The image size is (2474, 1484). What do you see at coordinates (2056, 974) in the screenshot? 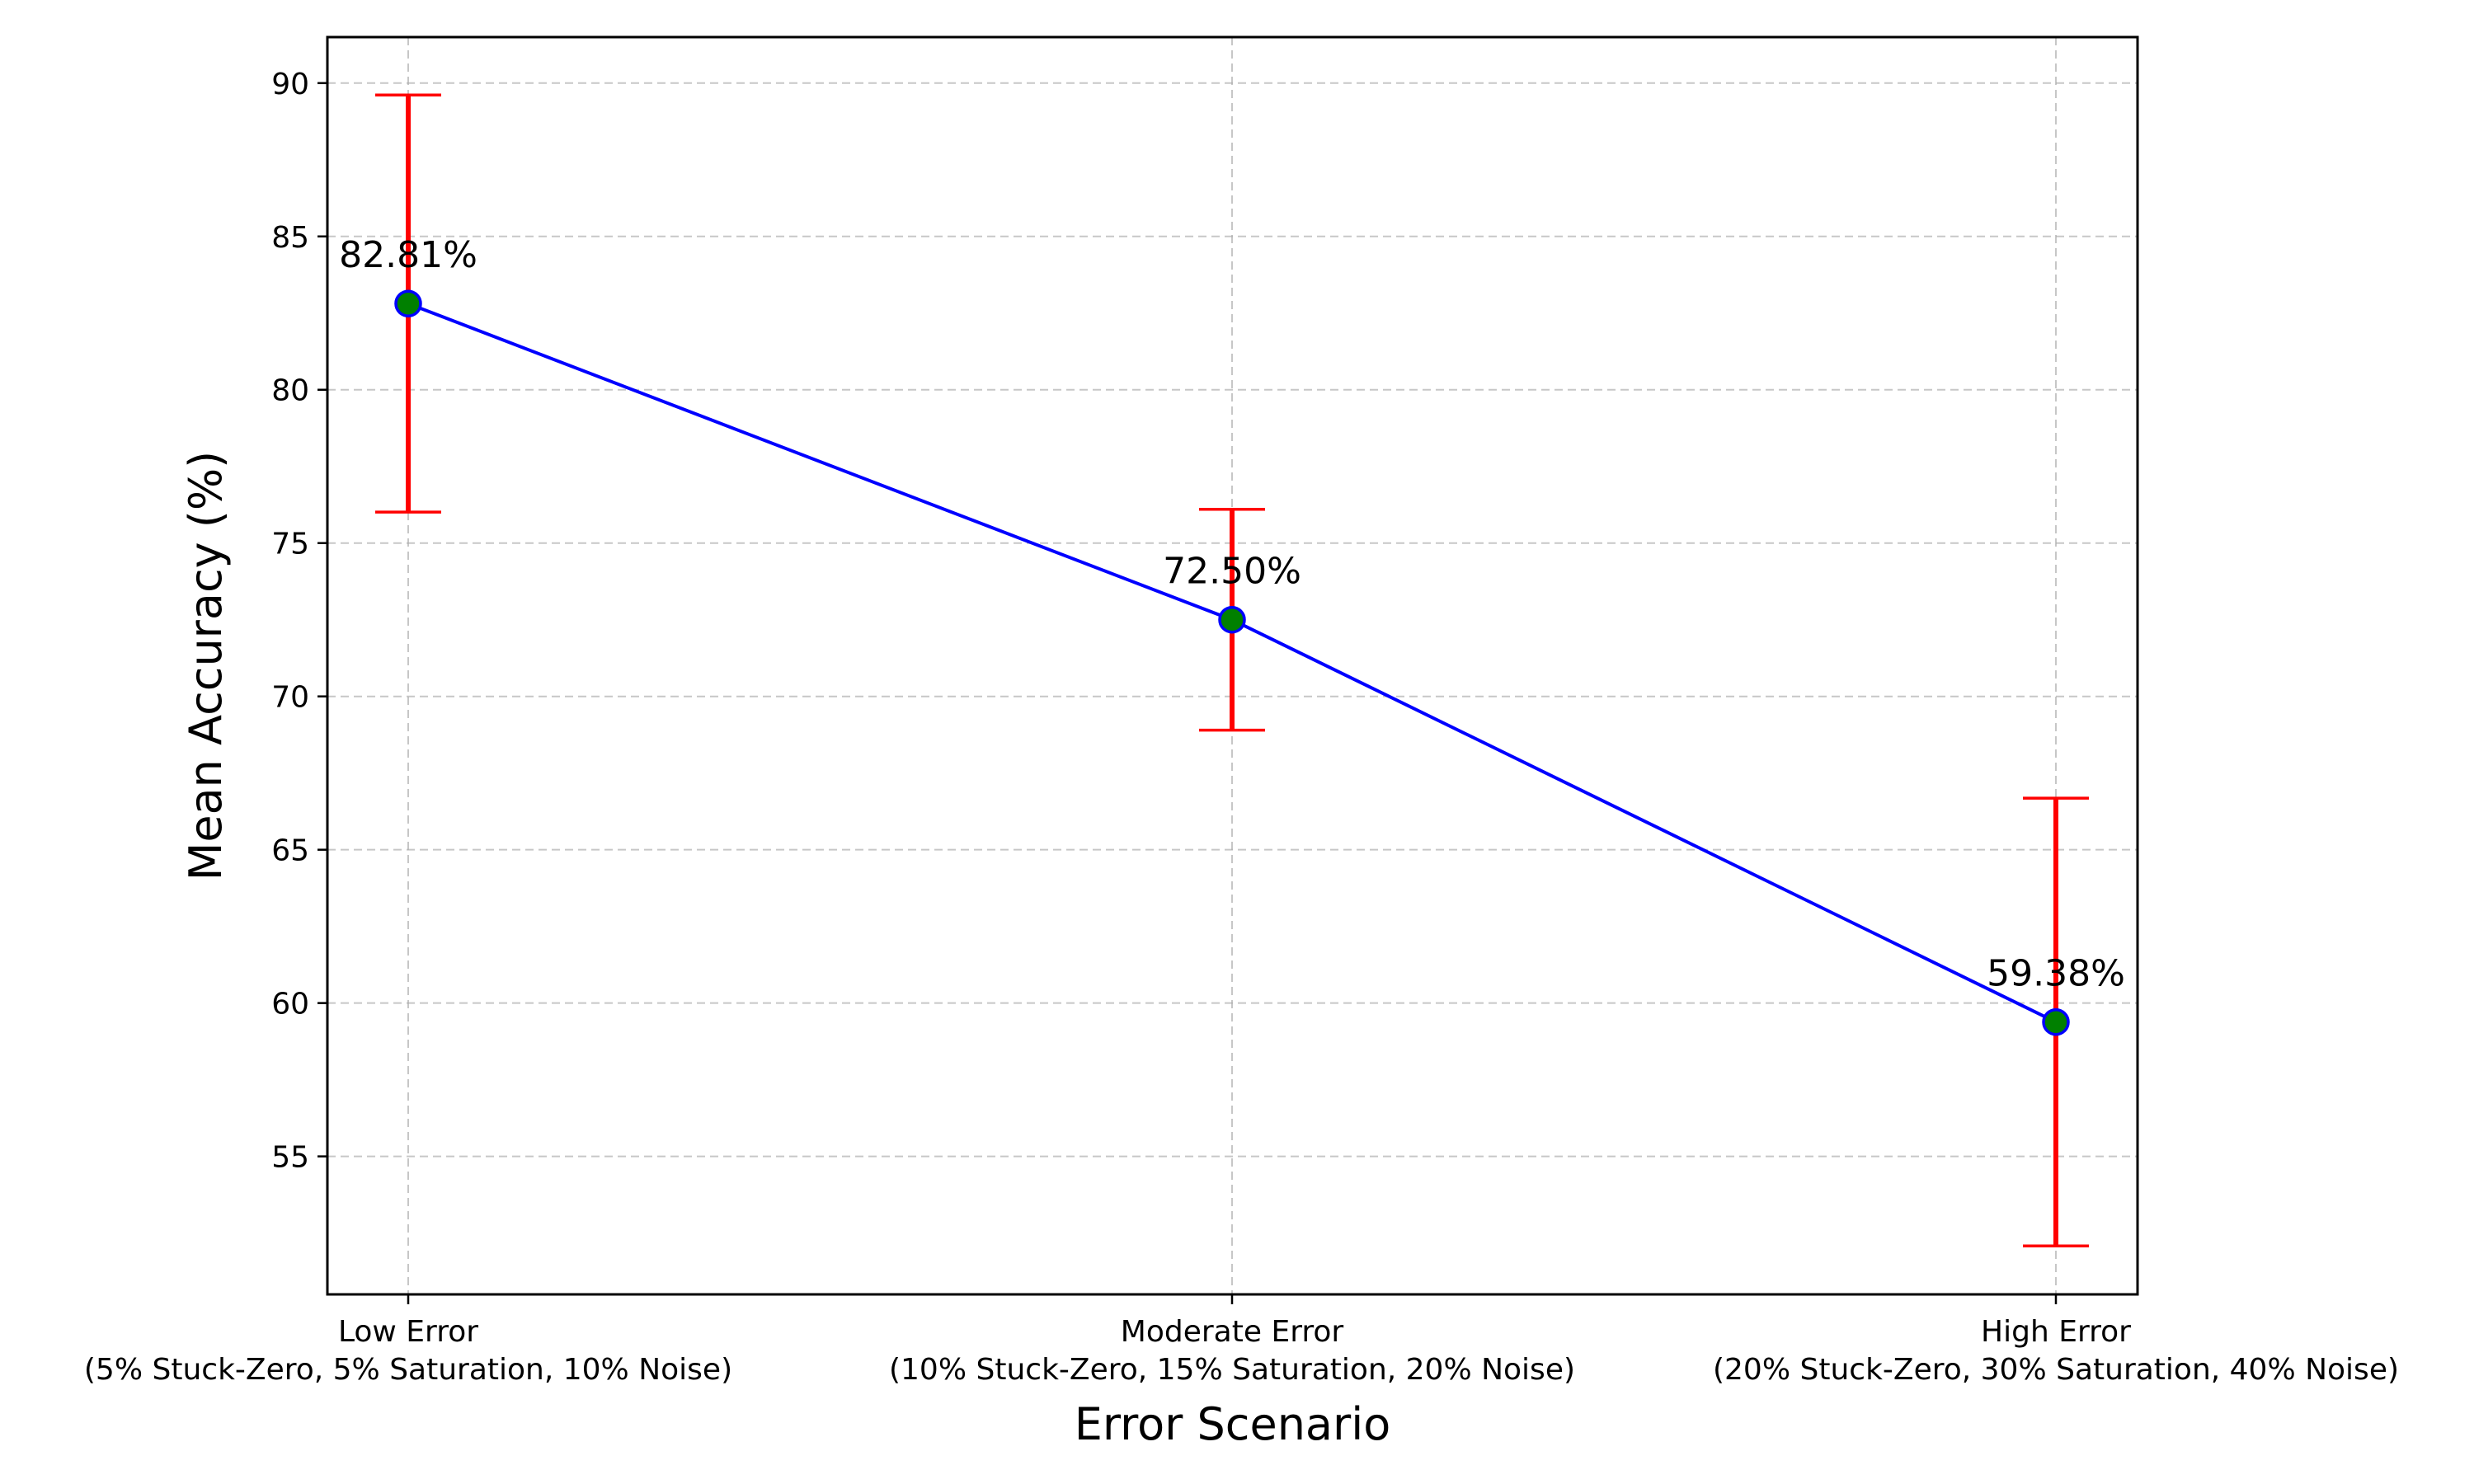
I see `data-value-label: 59.38%` at bounding box center [2056, 974].